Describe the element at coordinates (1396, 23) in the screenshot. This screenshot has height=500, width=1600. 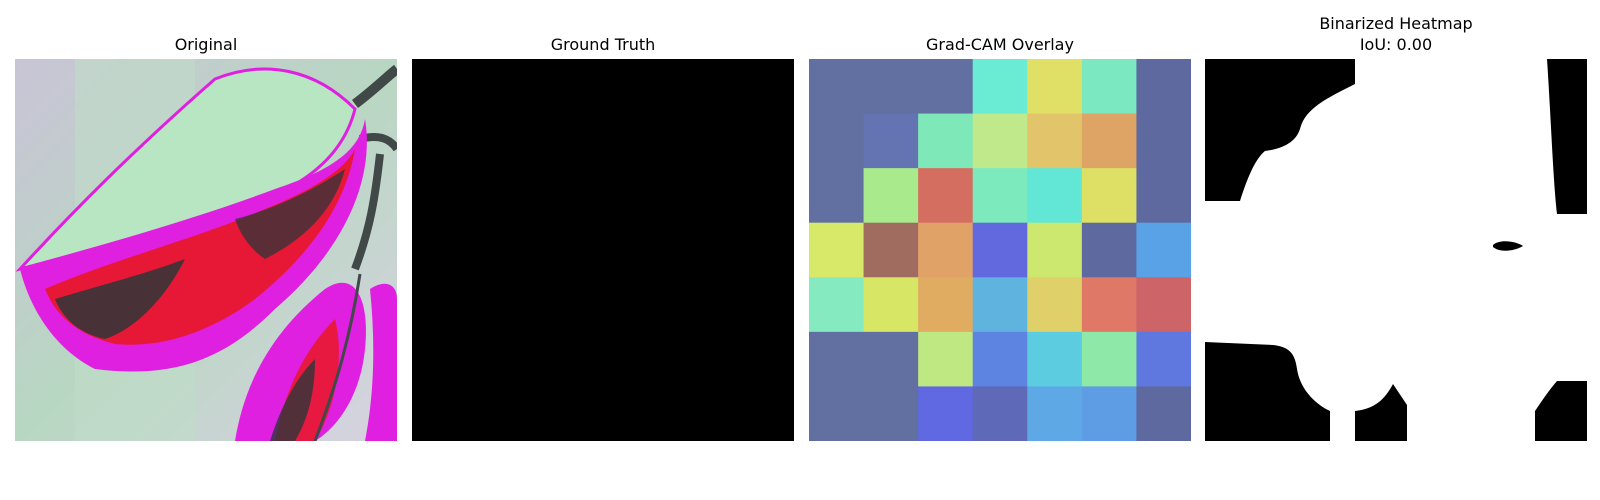
I see `binarized-title-line1: Binarized Heatmap` at that location.